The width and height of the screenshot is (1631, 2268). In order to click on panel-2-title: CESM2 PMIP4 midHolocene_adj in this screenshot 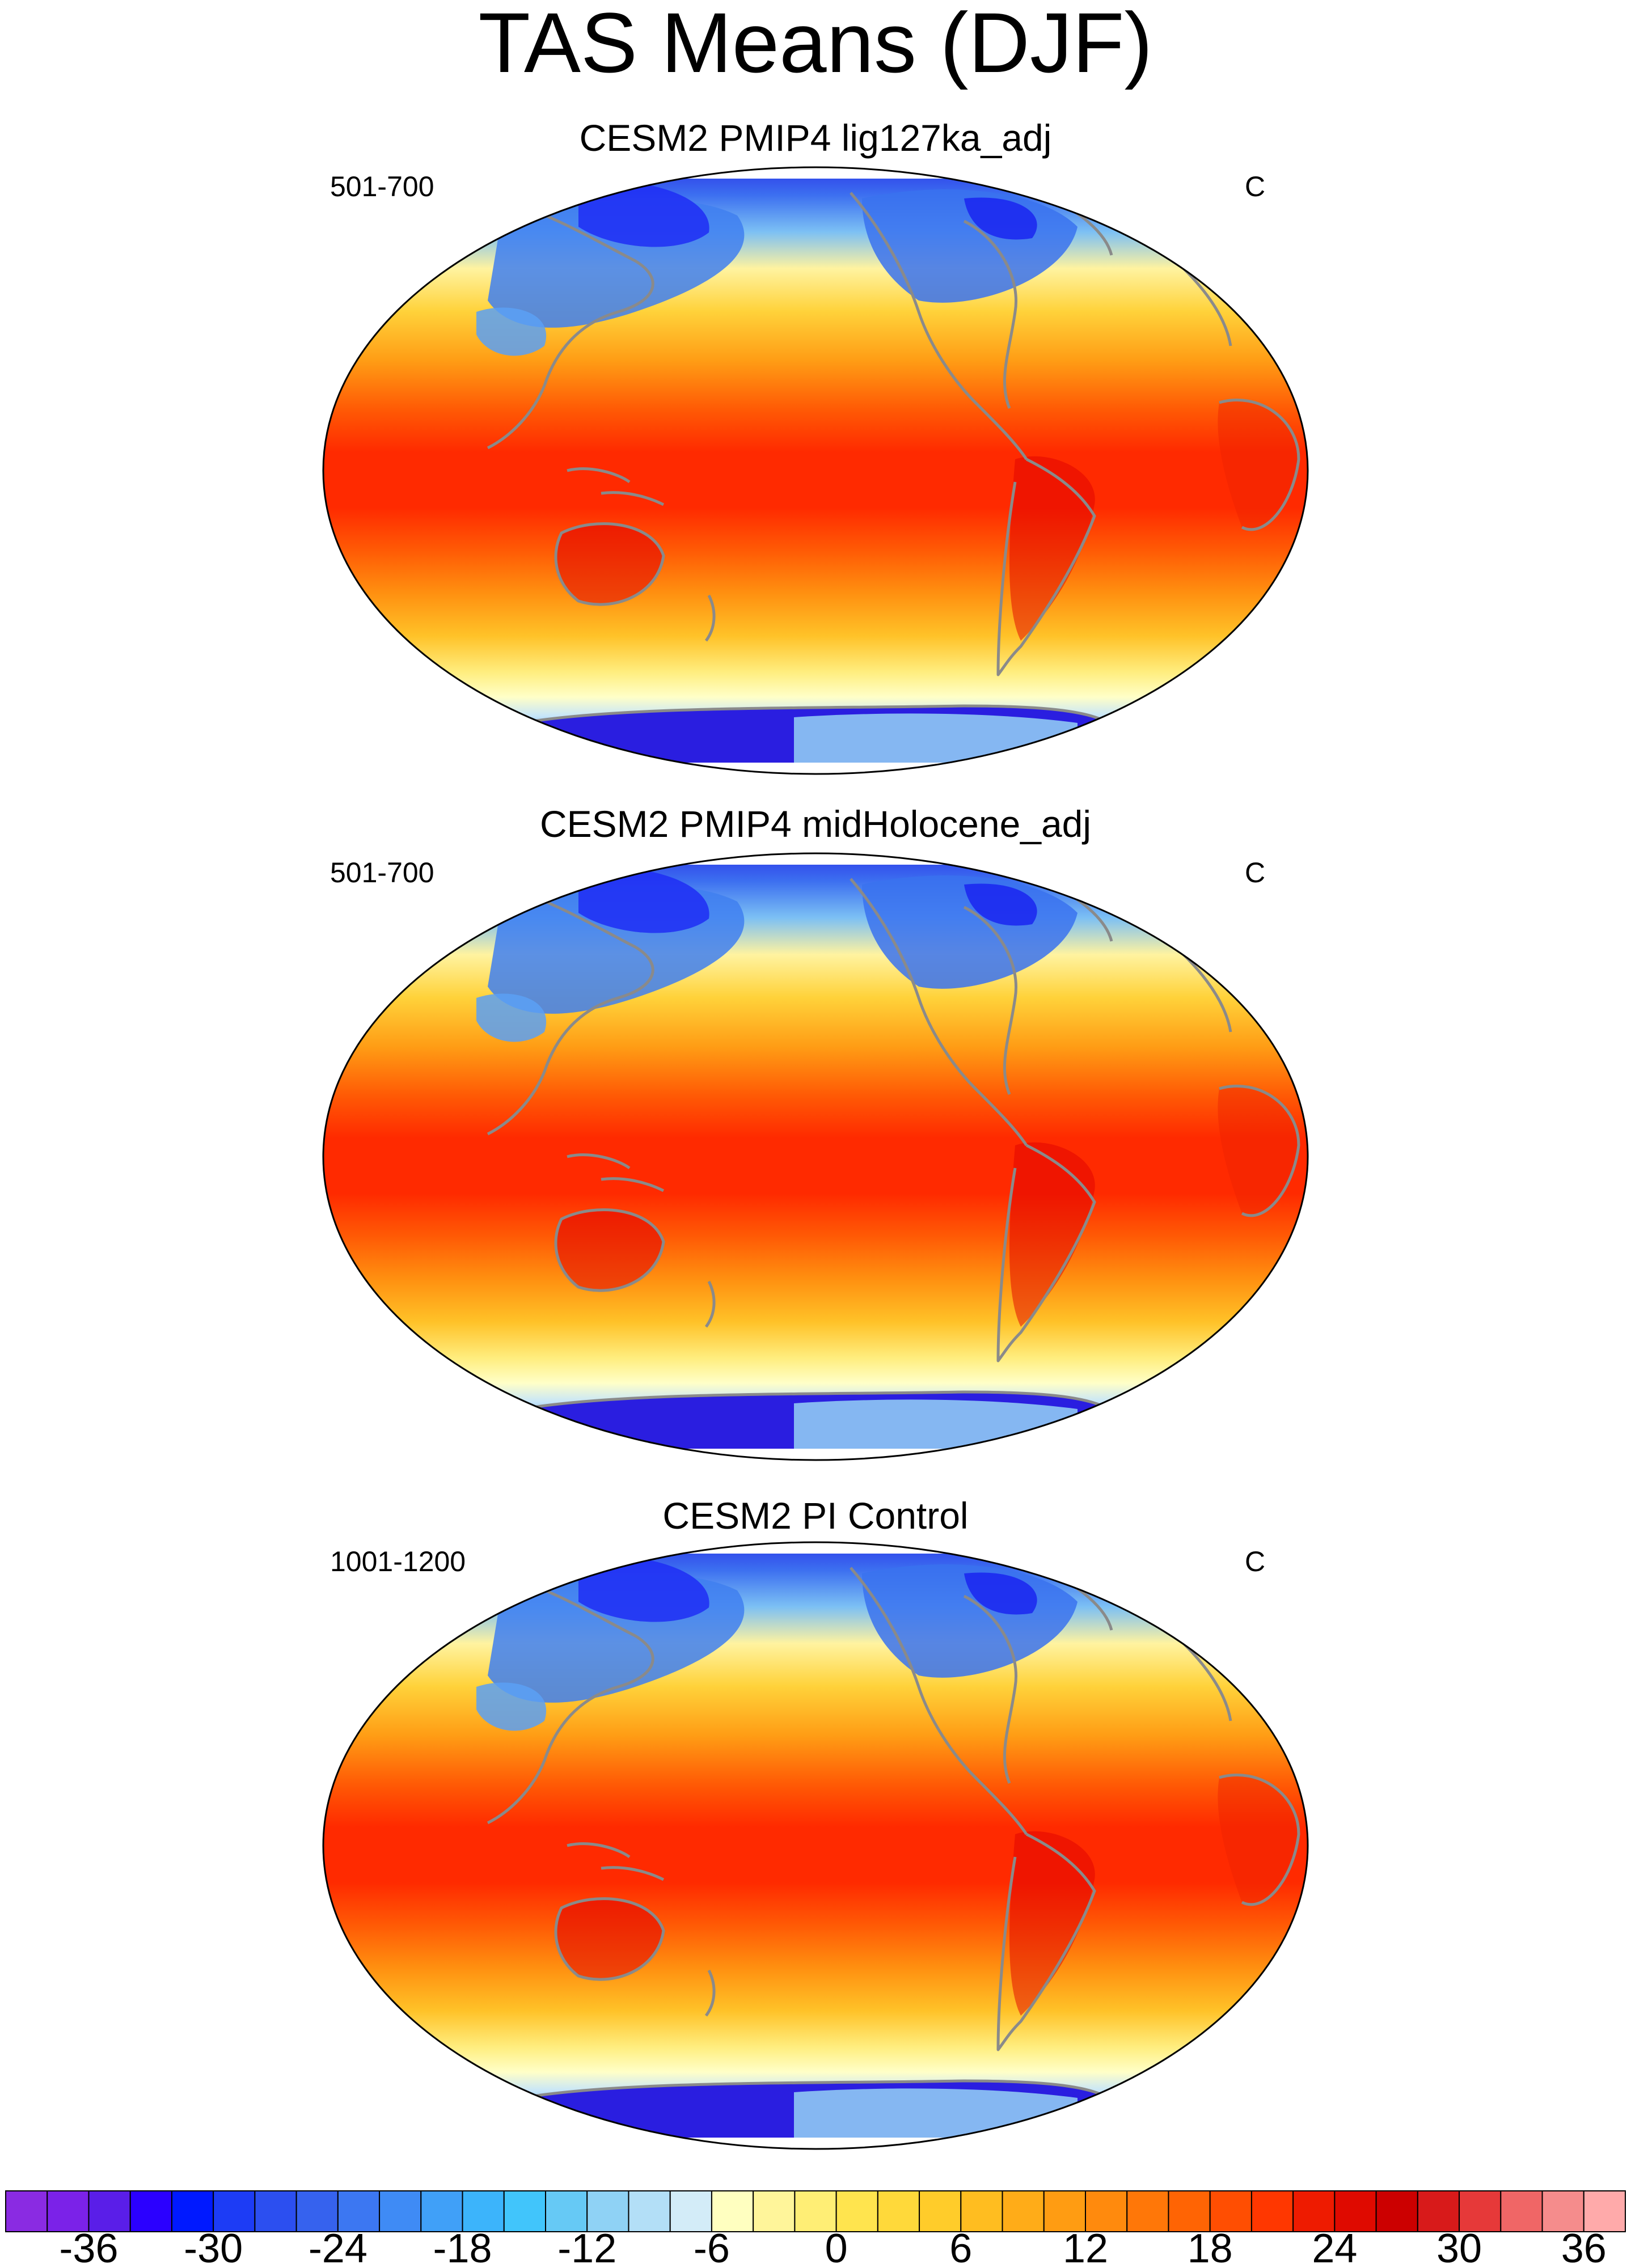, I will do `click(815, 824)`.